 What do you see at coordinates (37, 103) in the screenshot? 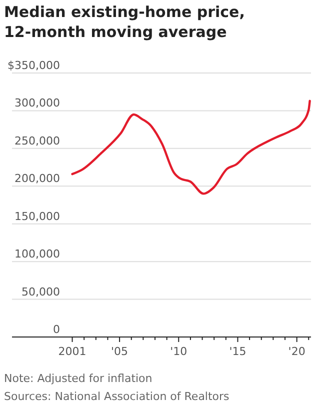
I see `text: 300,000` at bounding box center [37, 103].